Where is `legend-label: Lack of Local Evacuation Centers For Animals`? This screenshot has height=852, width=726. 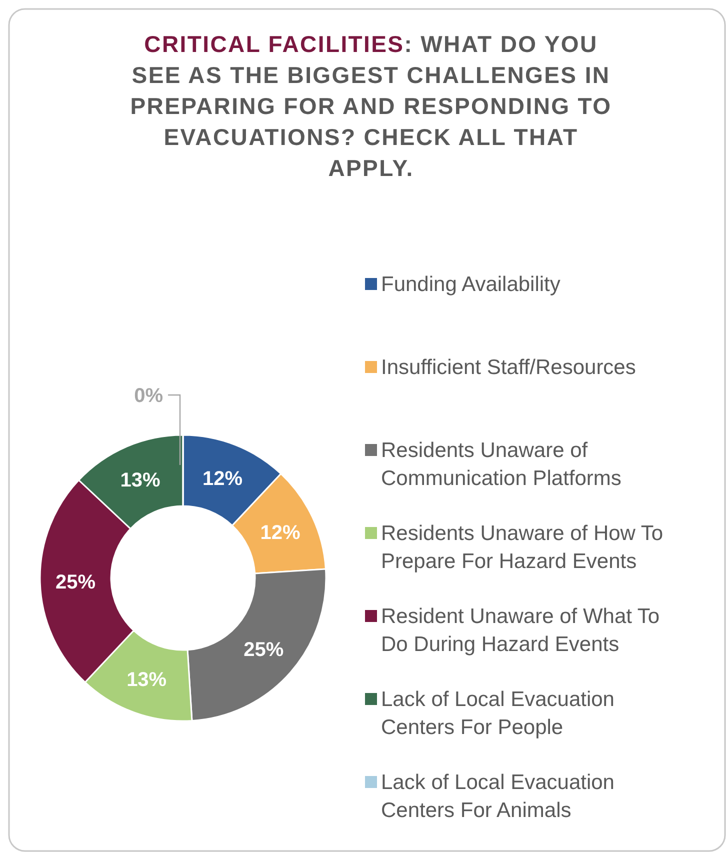 legend-label: Lack of Local Evacuation Centers For Animals is located at coordinates (497, 796).